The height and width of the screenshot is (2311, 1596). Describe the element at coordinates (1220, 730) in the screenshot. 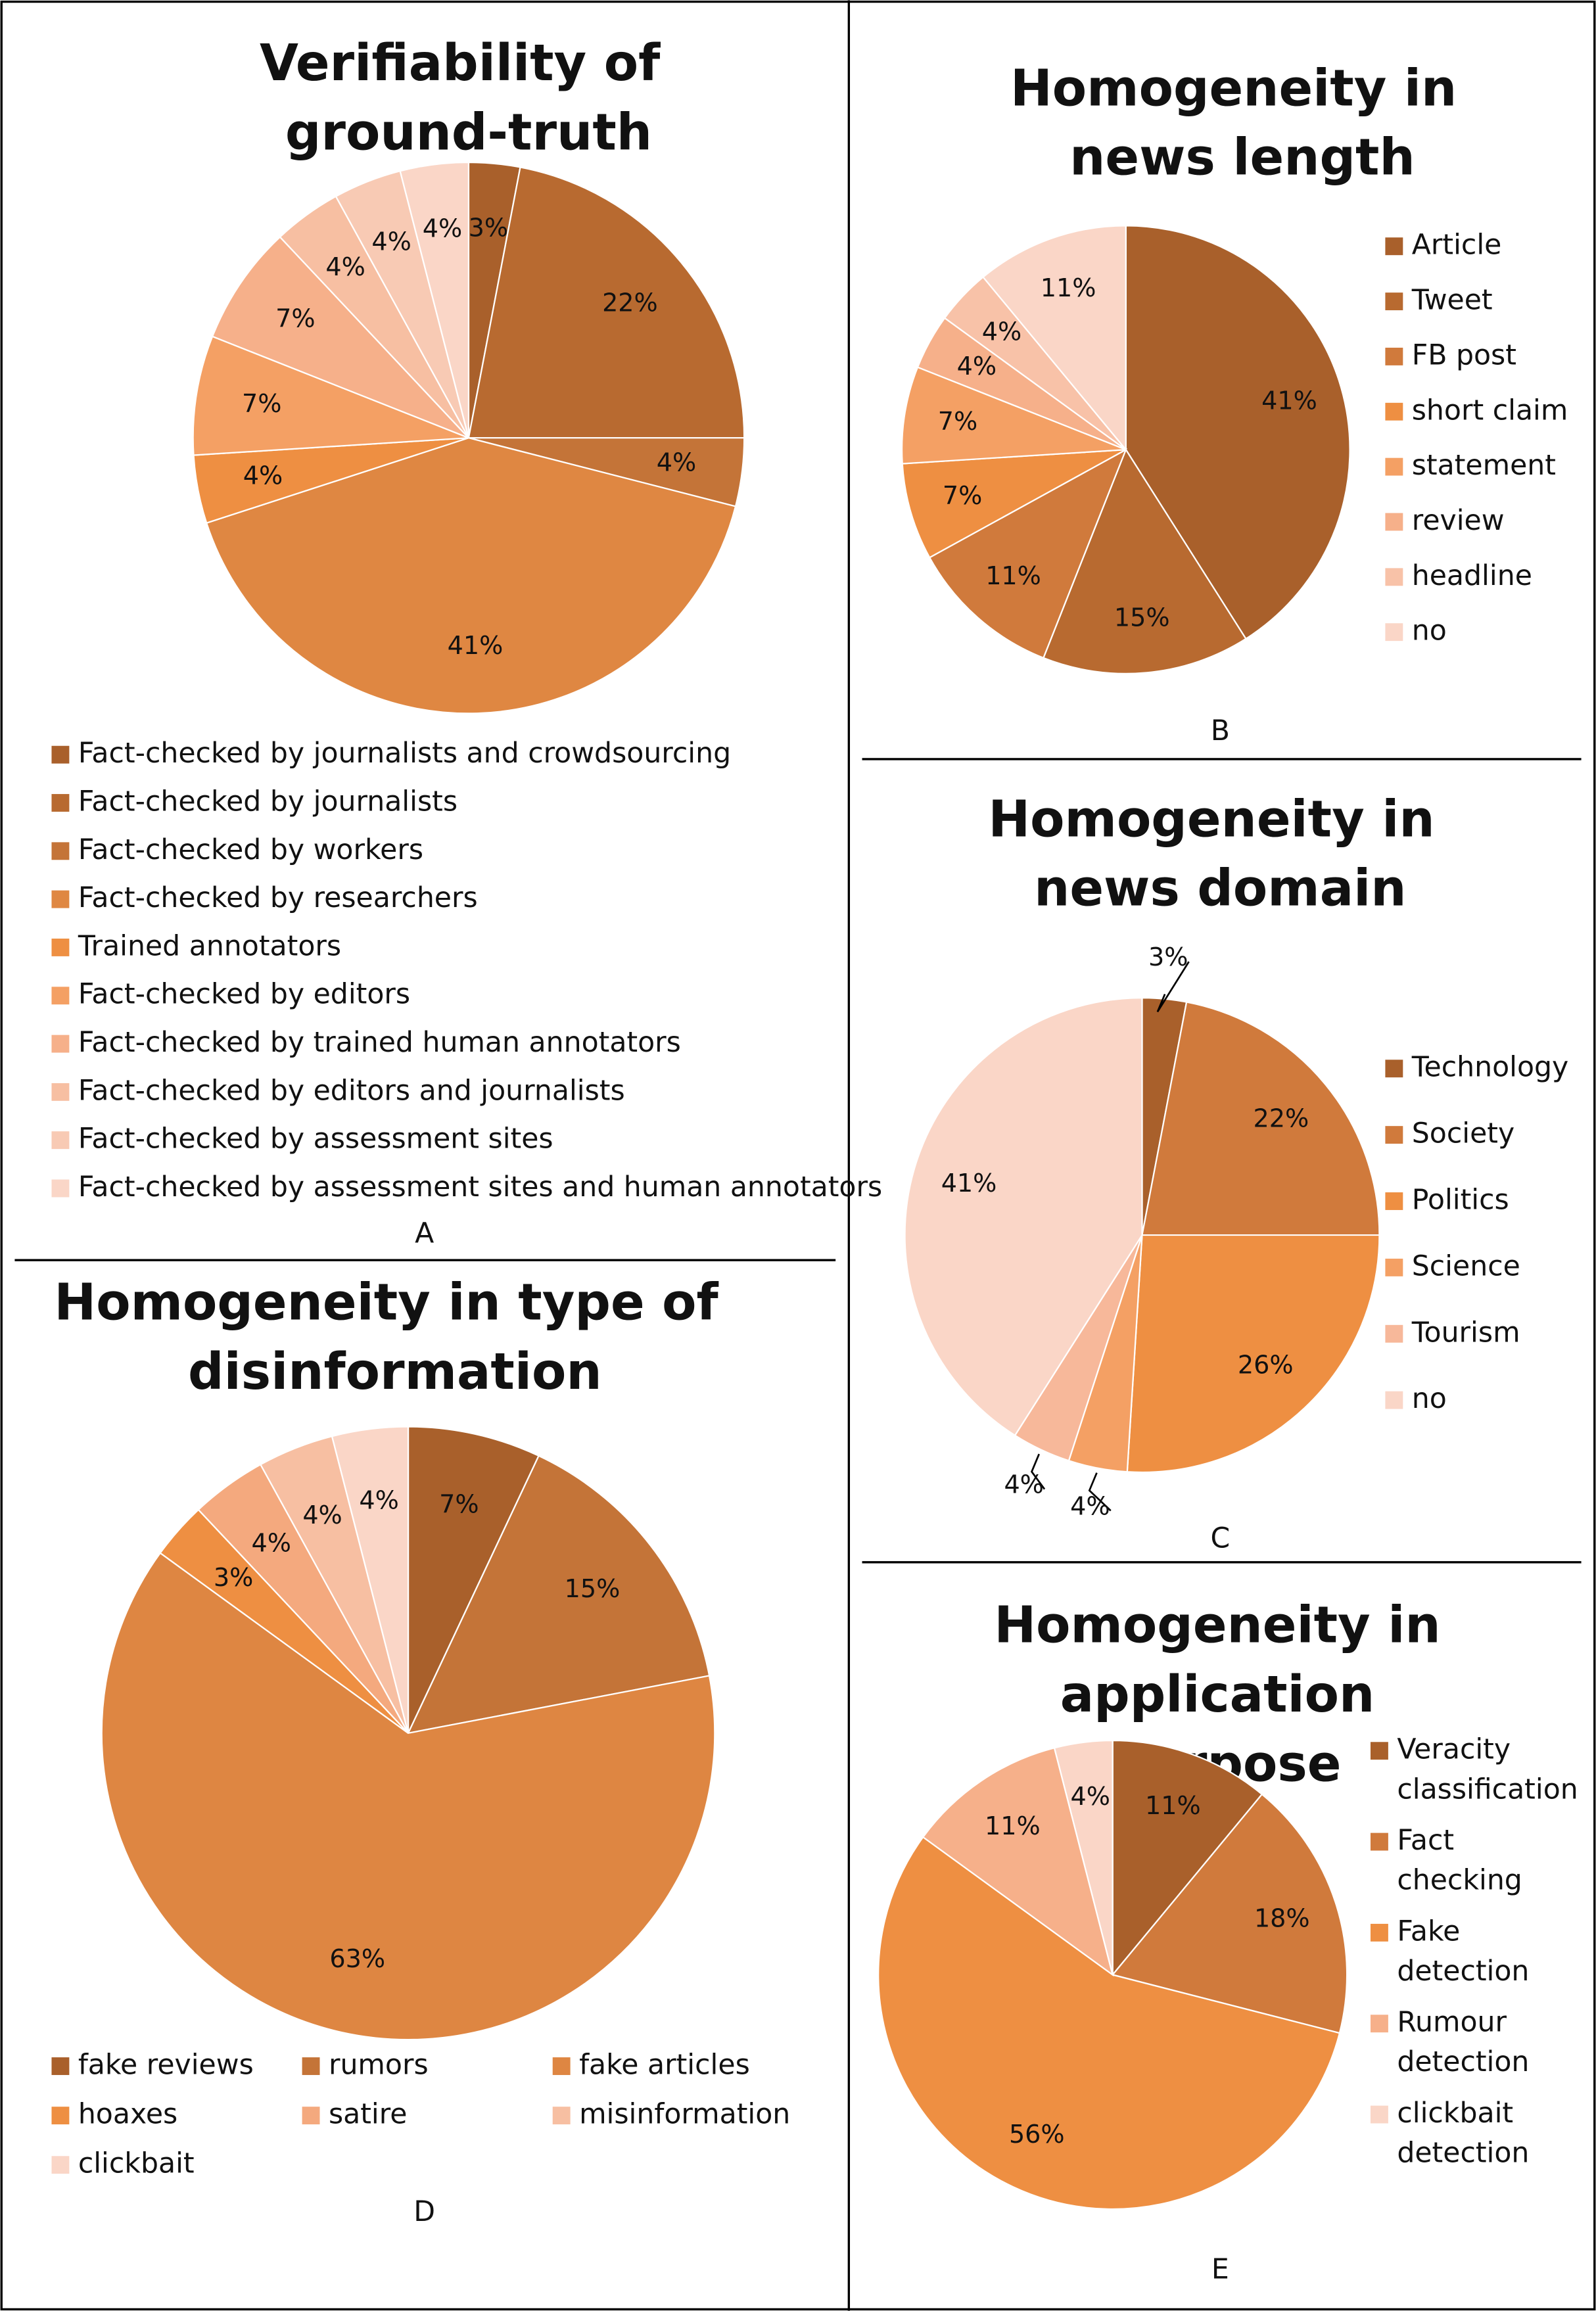

I see `panel-label: B` at that location.